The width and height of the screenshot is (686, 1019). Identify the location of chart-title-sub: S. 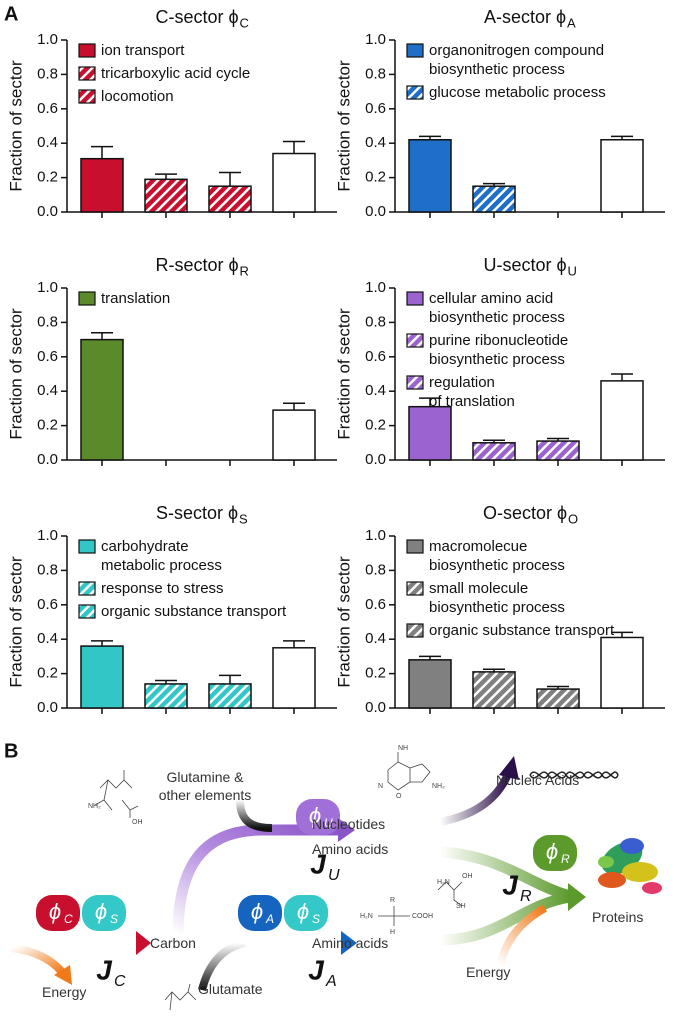
(243, 518).